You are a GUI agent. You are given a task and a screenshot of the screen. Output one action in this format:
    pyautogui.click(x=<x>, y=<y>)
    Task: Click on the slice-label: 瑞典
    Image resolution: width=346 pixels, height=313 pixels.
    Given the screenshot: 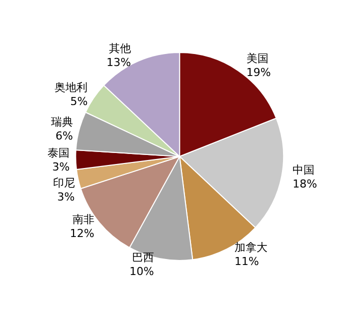 What is the action you would take?
    pyautogui.click(x=61, y=122)
    